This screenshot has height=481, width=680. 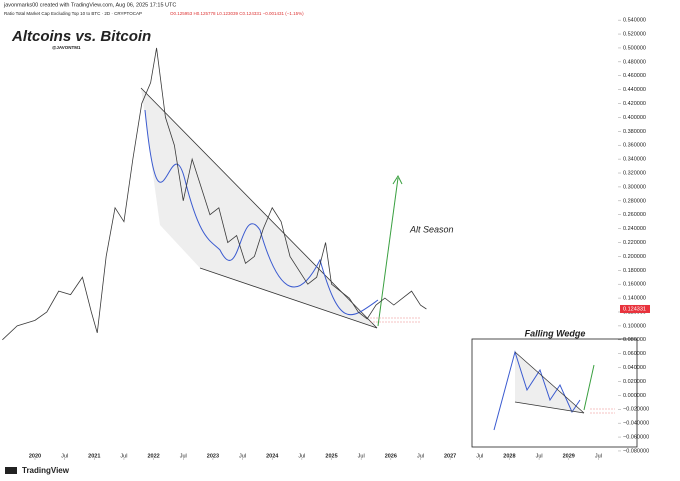 I want to click on y-tick-label: 0.520000, so click(x=634, y=35).